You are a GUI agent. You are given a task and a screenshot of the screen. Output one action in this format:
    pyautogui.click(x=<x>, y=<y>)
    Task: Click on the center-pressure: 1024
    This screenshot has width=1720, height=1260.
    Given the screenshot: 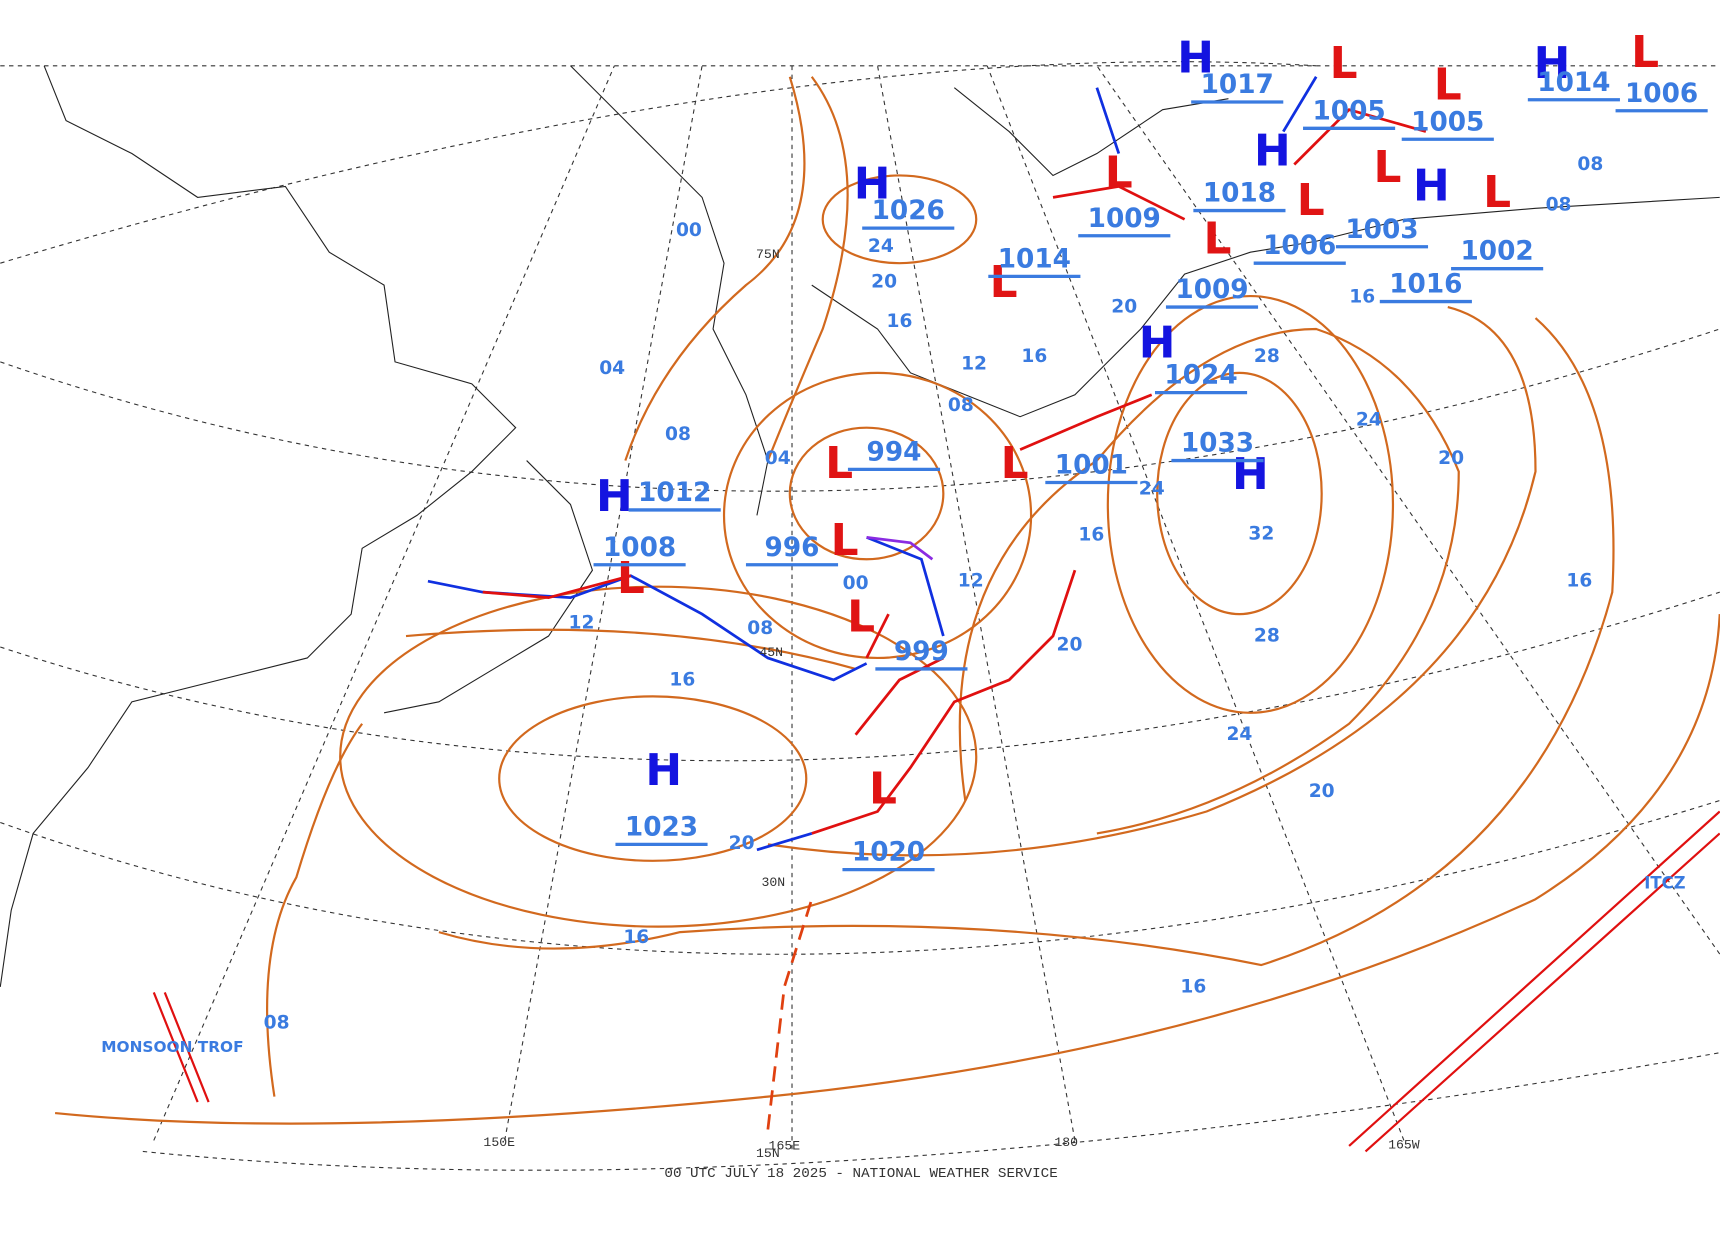 What is the action you would take?
    pyautogui.click(x=1200, y=376)
    